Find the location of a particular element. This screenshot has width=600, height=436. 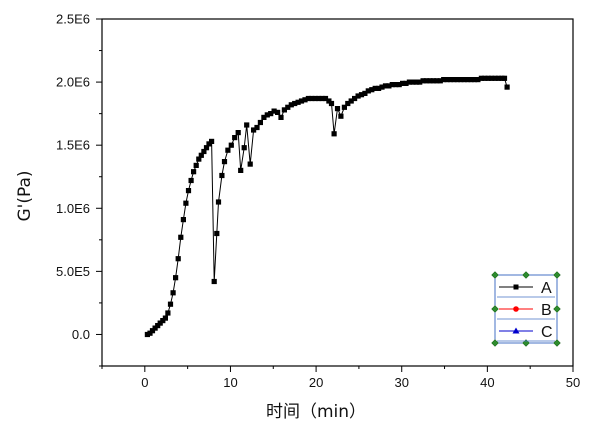

legend: ABC is located at coordinates (526, 309).